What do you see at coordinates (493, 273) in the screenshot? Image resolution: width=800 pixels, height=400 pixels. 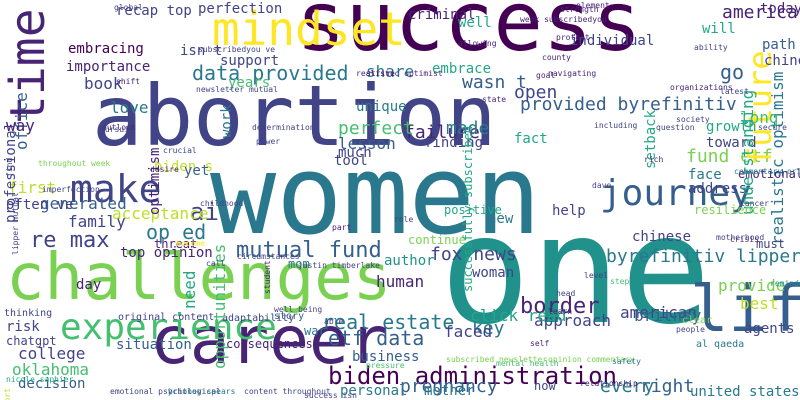 I see `cloud-word-woman: woman` at bounding box center [493, 273].